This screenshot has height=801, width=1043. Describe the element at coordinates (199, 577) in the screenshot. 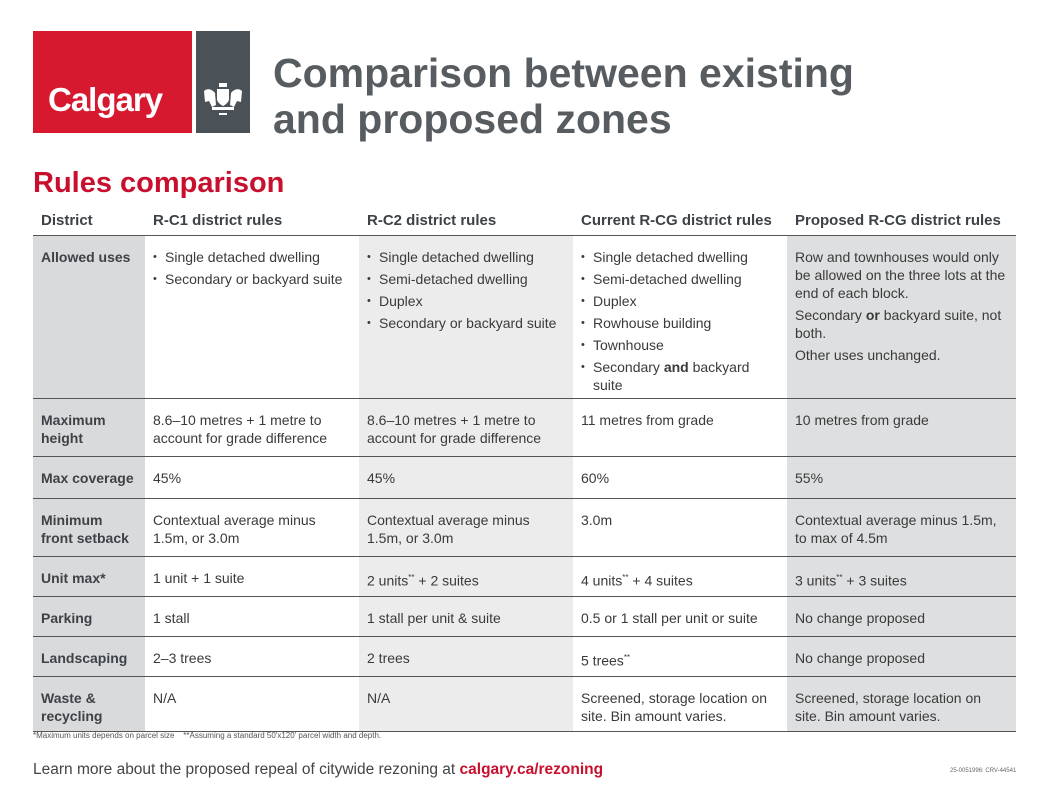

I see `cell-text: 1 unit + 1 suite` at that location.